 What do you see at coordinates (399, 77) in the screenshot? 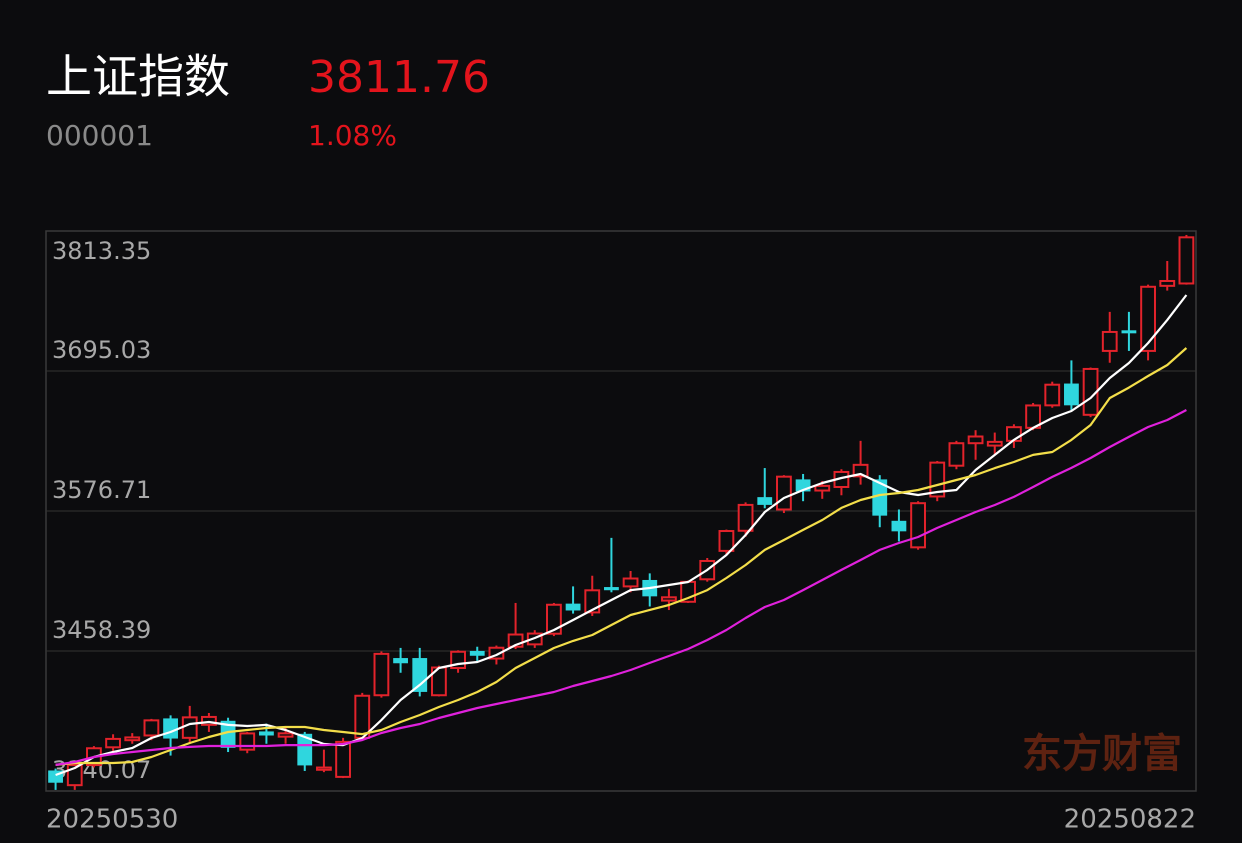
I see `index-price: 3811.76` at bounding box center [399, 77].